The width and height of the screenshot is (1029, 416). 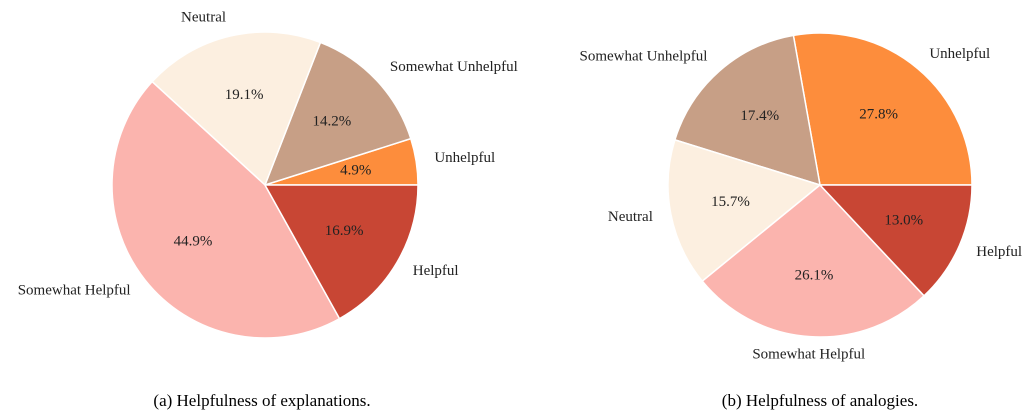 What do you see at coordinates (261, 400) in the screenshot?
I see `caption: (a) Helpfulness of explanations.` at bounding box center [261, 400].